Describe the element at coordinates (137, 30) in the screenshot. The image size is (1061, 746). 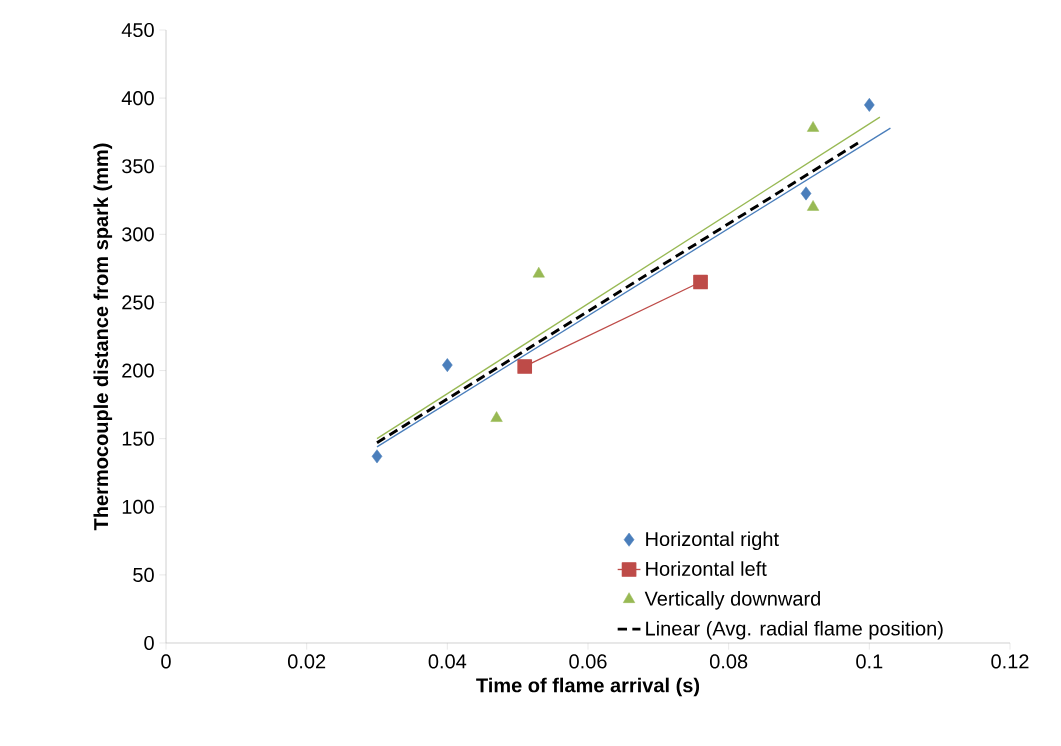
I see `y-tick-label: 450` at that location.